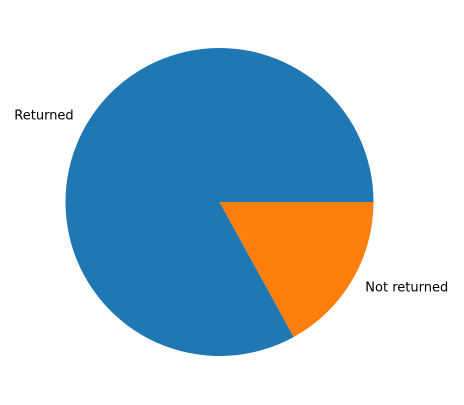 This screenshot has height=405, width=464. Describe the element at coordinates (406, 288) in the screenshot. I see `pie-label-not-returned: Not returned` at that location.